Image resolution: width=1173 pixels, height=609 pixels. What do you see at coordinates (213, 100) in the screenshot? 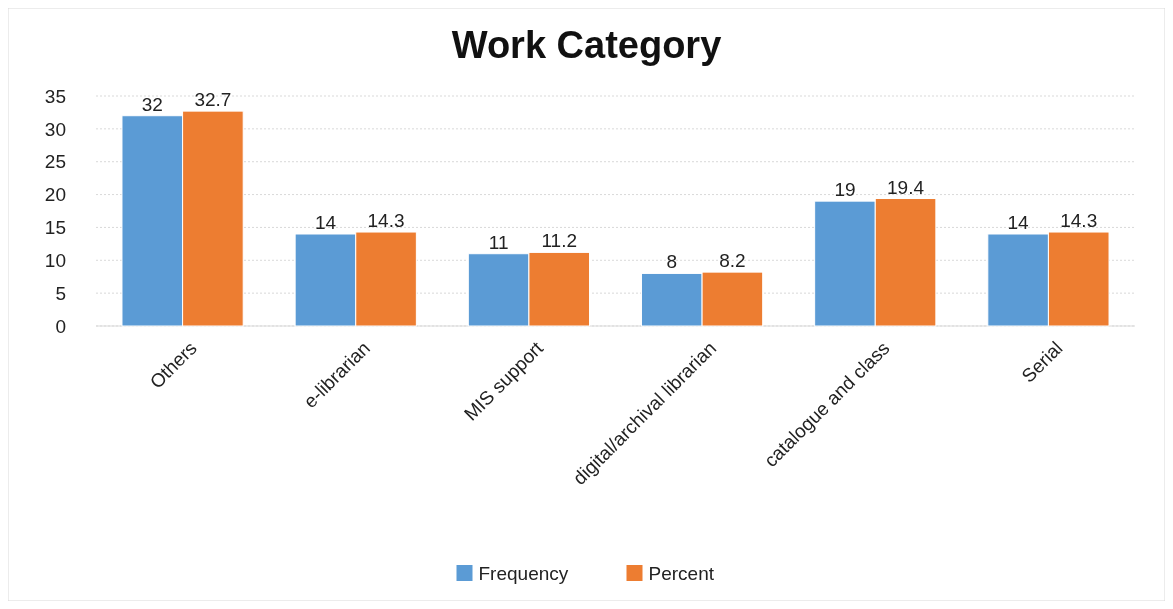
I see `data-label: 32.7` at bounding box center [213, 100].